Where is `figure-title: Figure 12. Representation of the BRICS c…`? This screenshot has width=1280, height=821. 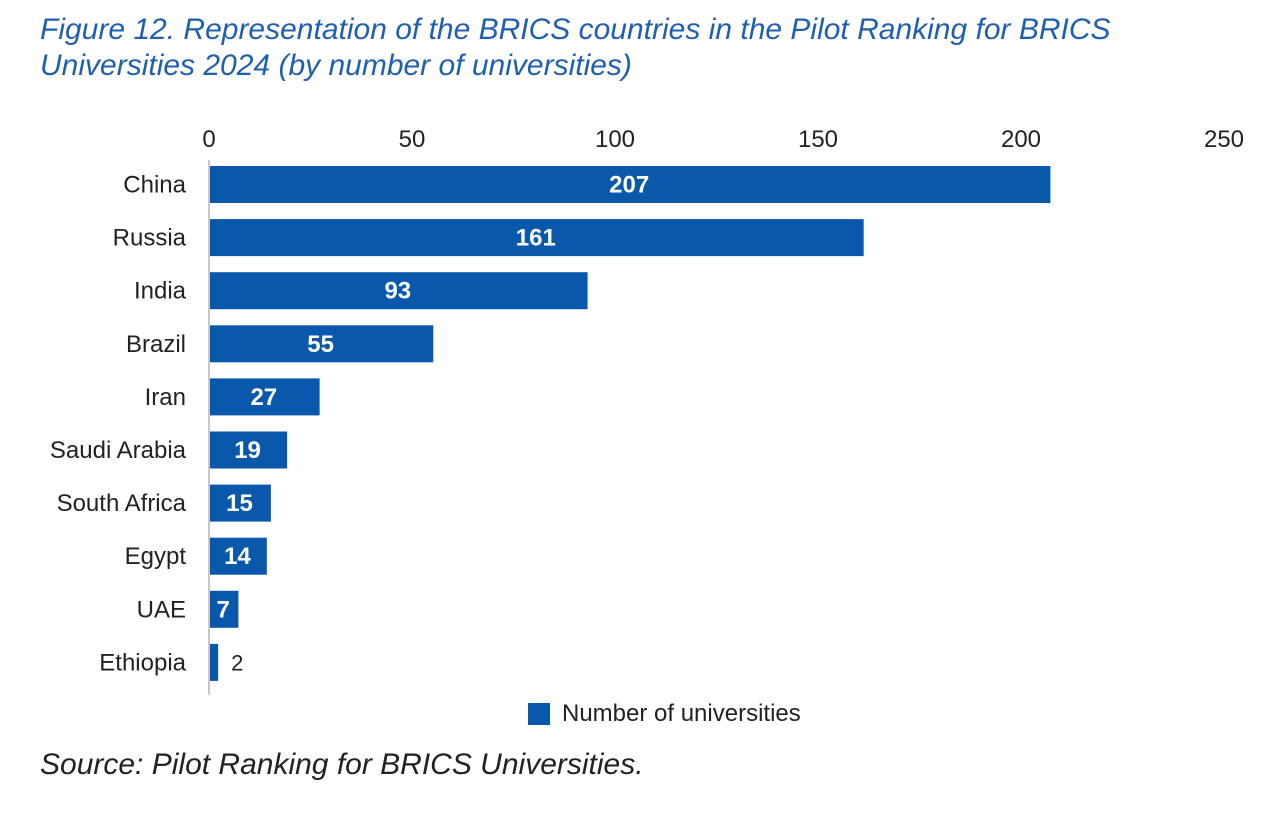 figure-title: Figure 12. Representation of the BRICS c… is located at coordinates (575, 47).